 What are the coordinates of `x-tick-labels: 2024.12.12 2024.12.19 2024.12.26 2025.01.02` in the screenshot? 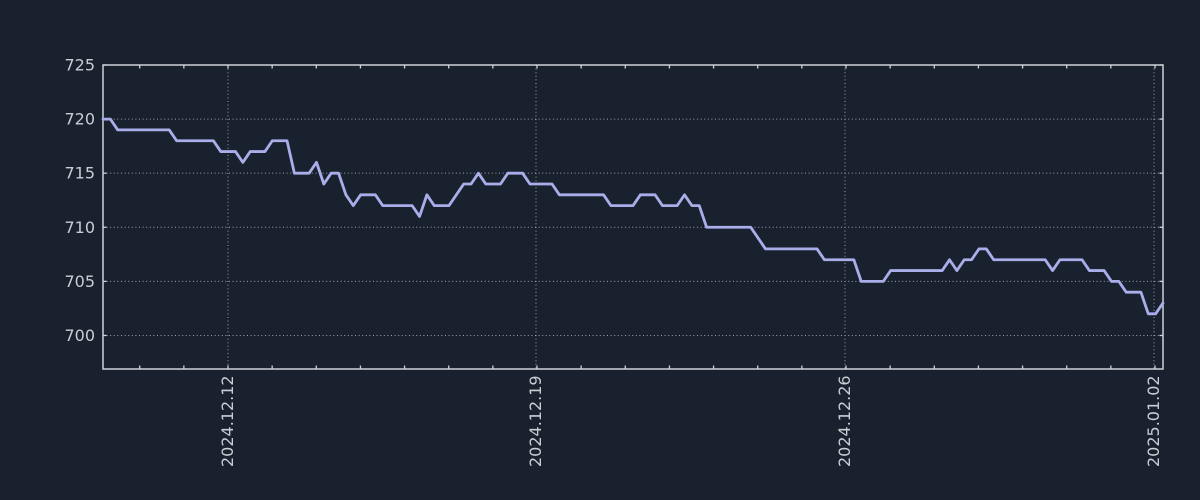 It's located at (690, 421).